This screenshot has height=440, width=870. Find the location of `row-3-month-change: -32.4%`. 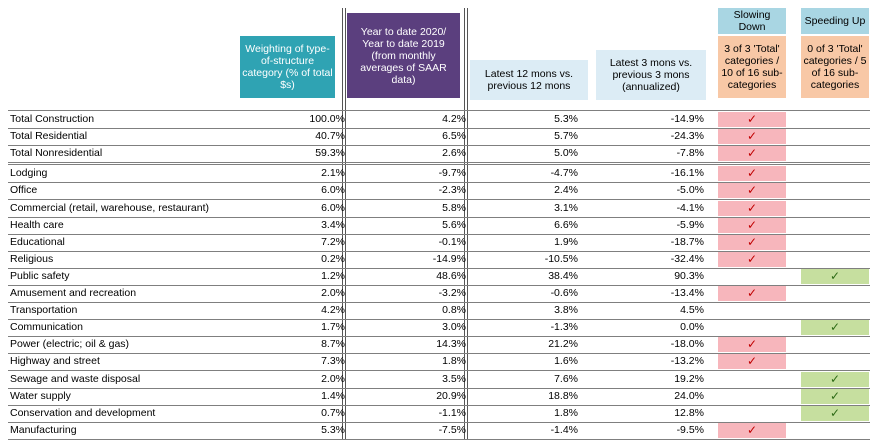

row-3-month-change: -32.4% is located at coordinates (687, 258).